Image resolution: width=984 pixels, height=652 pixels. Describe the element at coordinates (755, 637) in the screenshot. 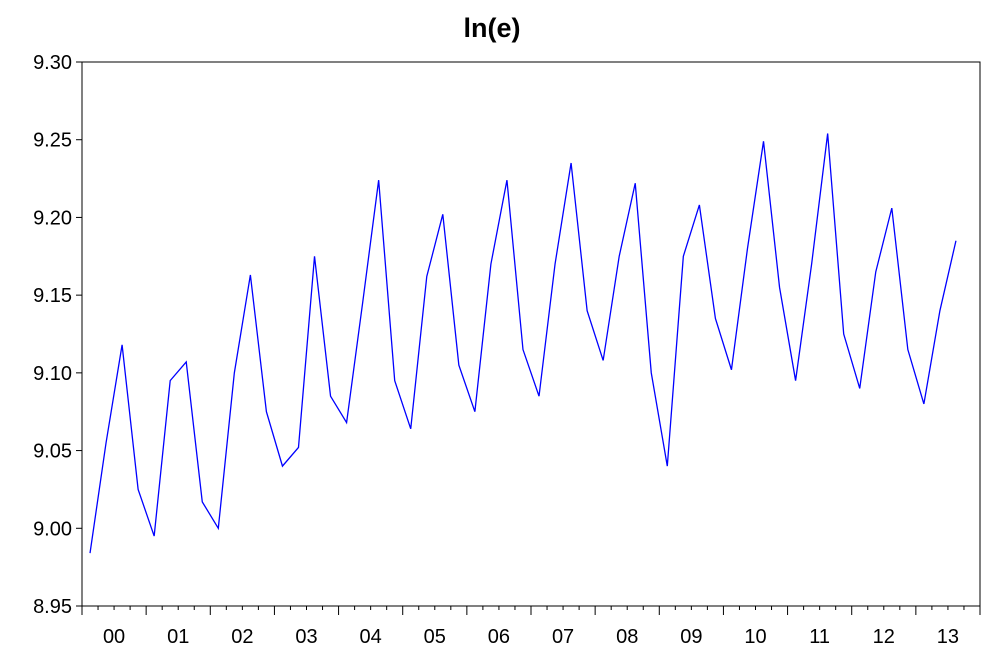

I see `x-tick-label: 10` at that location.